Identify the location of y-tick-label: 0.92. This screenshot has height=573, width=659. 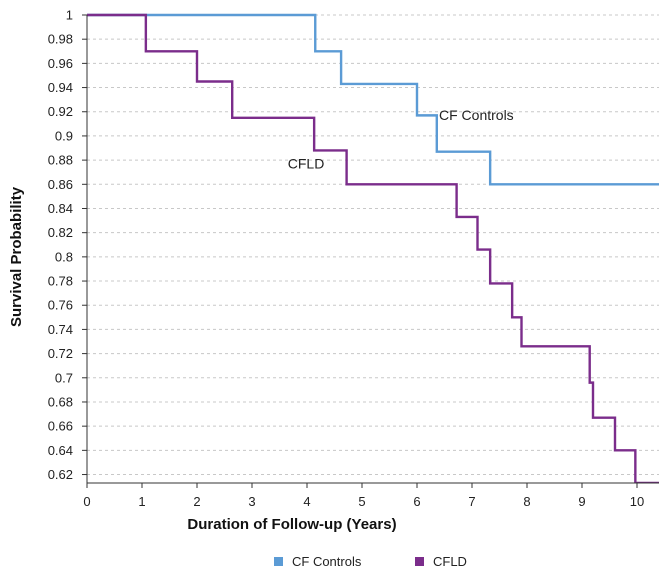
(60, 111).